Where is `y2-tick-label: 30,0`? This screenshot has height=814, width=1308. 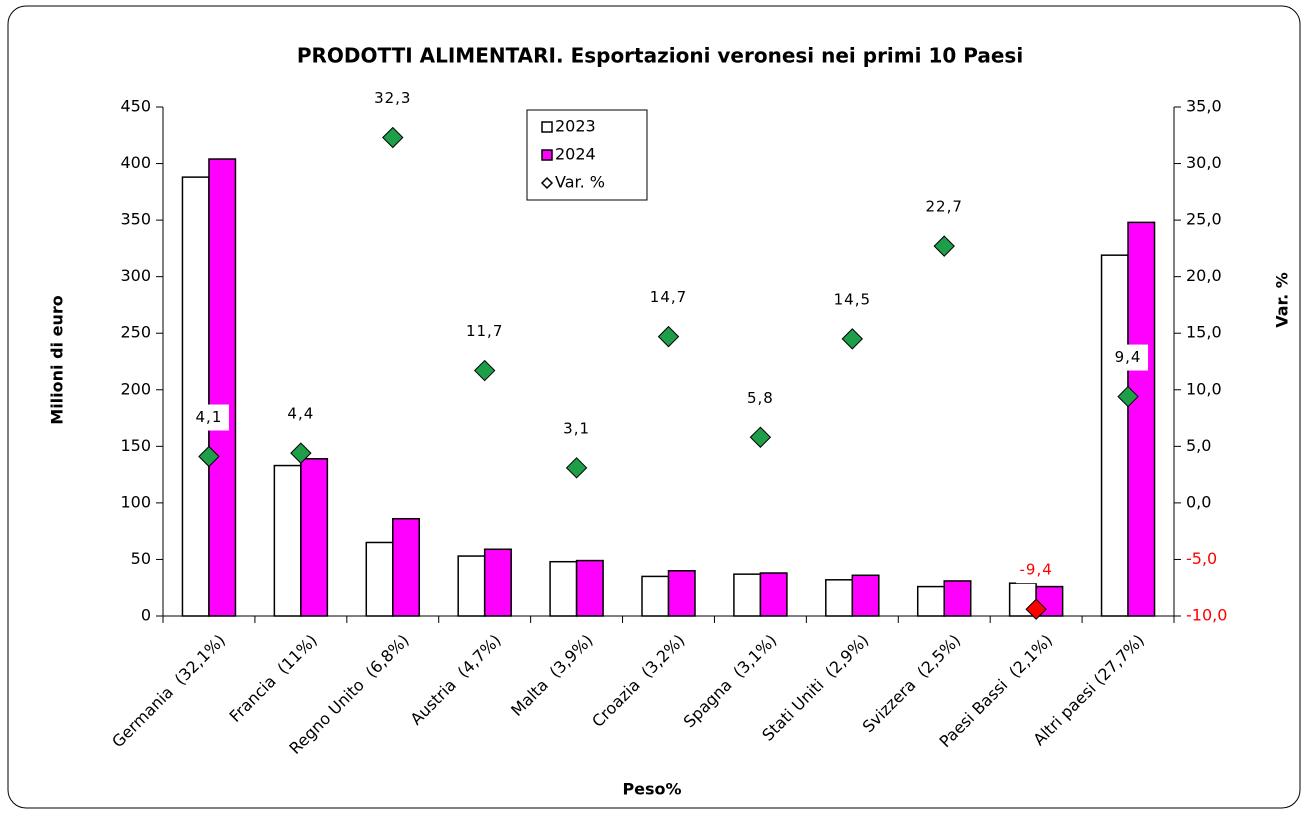 y2-tick-label: 30,0 is located at coordinates (1204, 162).